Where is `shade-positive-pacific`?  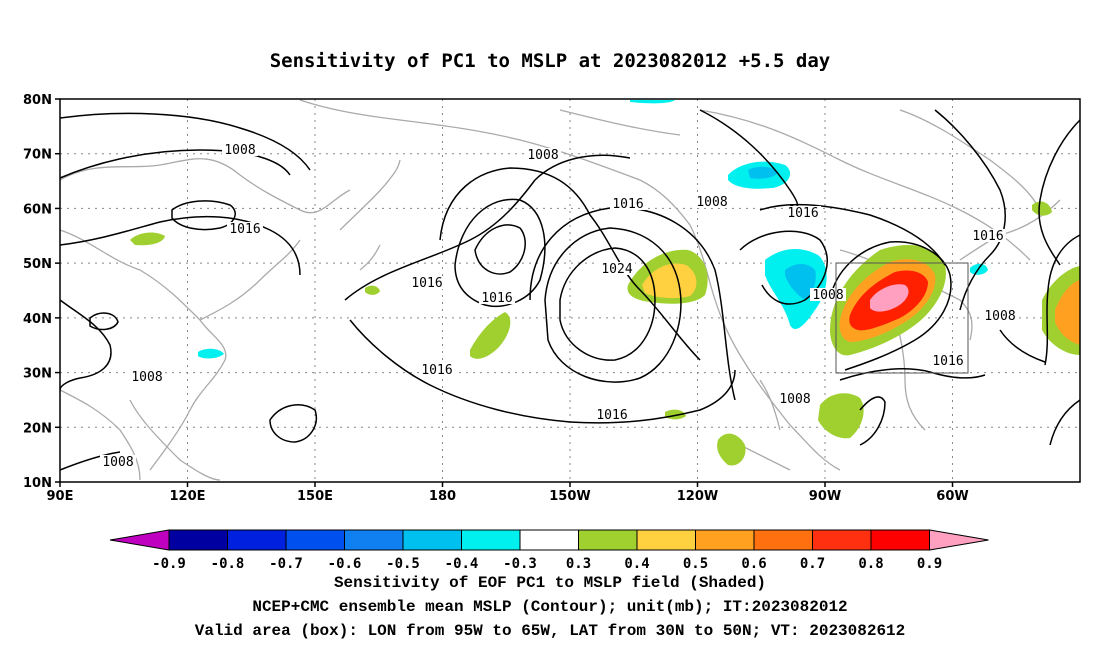
shade-positive-pacific is located at coordinates (490, 335).